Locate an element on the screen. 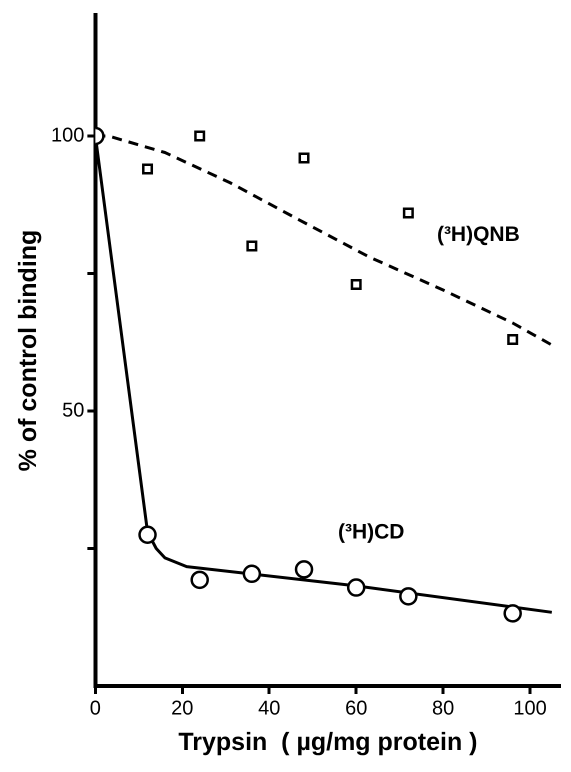  series-label: (³H)QNB is located at coordinates (478, 234).